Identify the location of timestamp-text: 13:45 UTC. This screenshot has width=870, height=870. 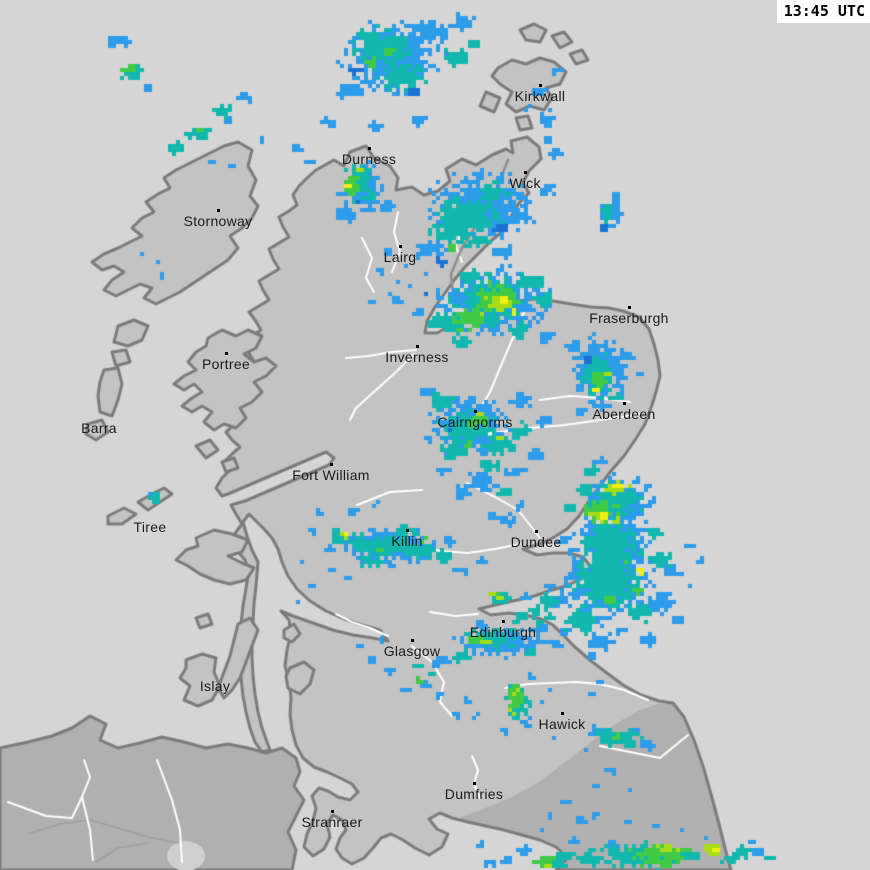
(824, 11).